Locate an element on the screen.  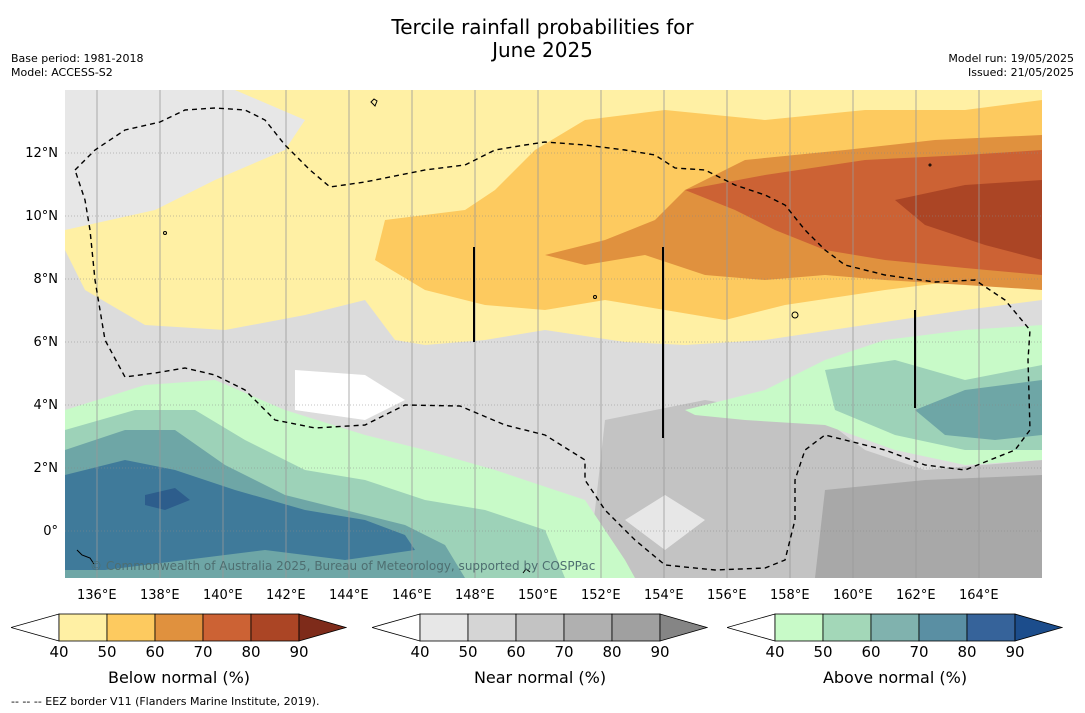
base-period-text: Base period: 1981-2018 is located at coordinates (77, 58).